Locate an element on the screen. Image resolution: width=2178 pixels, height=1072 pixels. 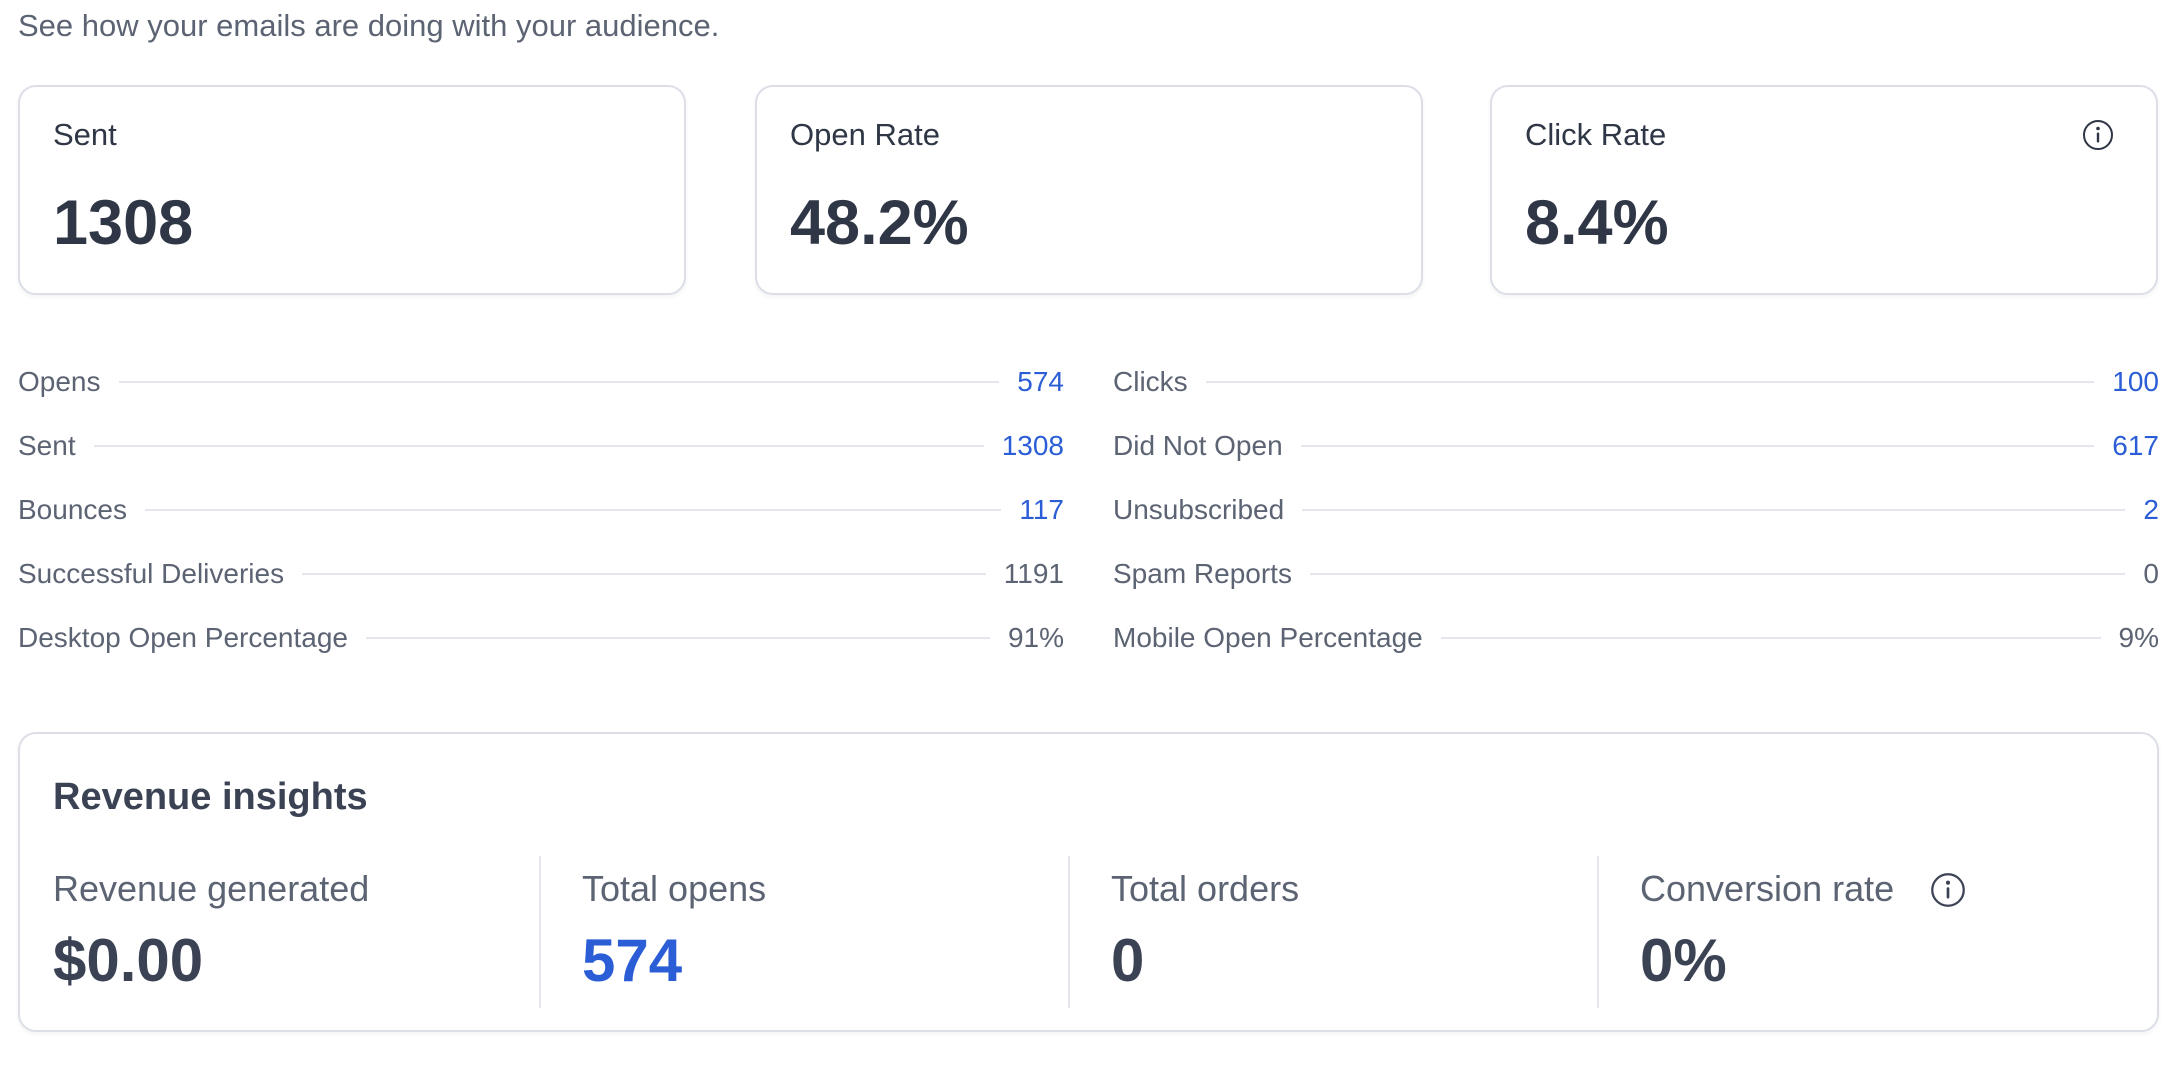
metric-label: Total opens is located at coordinates (674, 888).